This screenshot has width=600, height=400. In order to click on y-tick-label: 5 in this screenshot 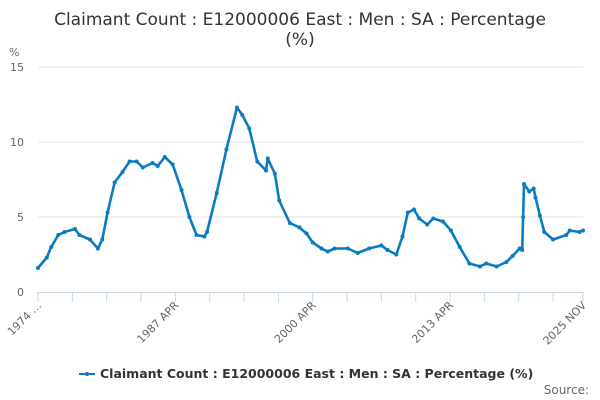, I will do `click(20, 217)`.